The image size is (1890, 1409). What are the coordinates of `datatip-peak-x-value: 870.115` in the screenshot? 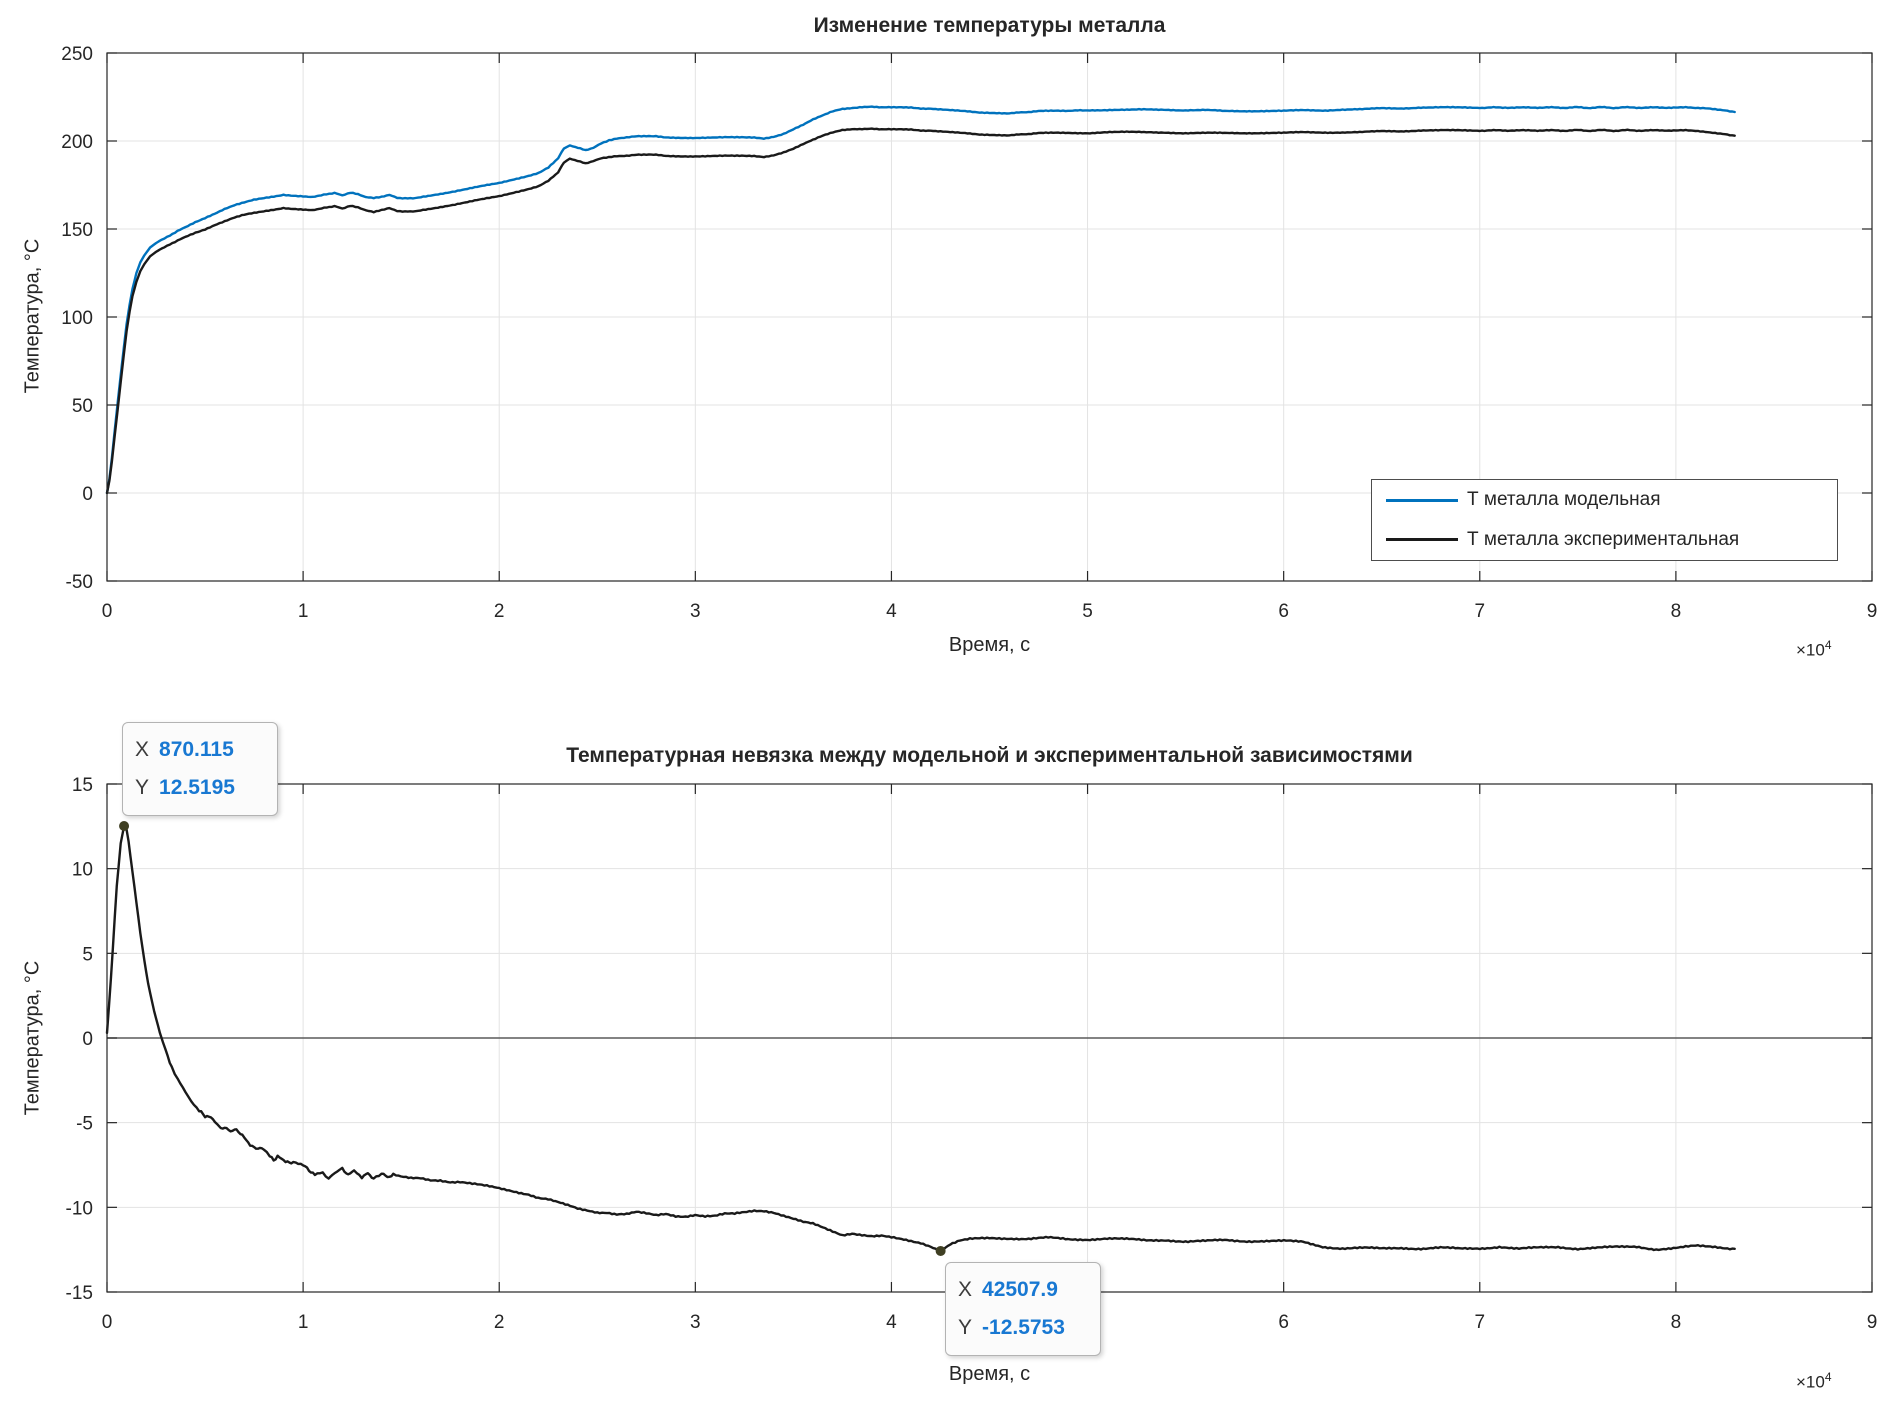 It's located at (196, 749).